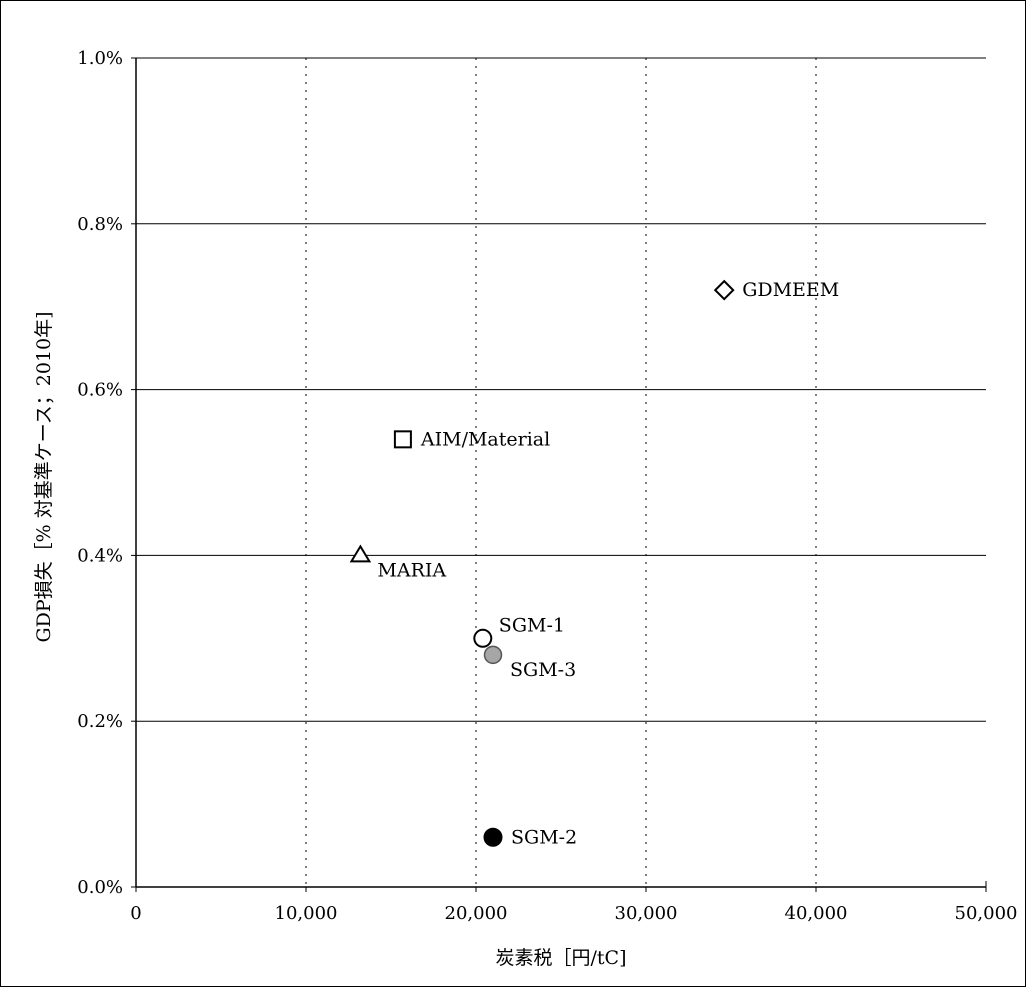 The image size is (1026, 993). I want to click on maria-label: MARIA, so click(411, 570).